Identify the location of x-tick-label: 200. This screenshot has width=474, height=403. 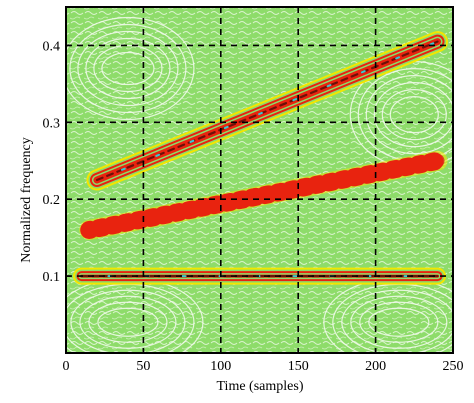
(375, 366).